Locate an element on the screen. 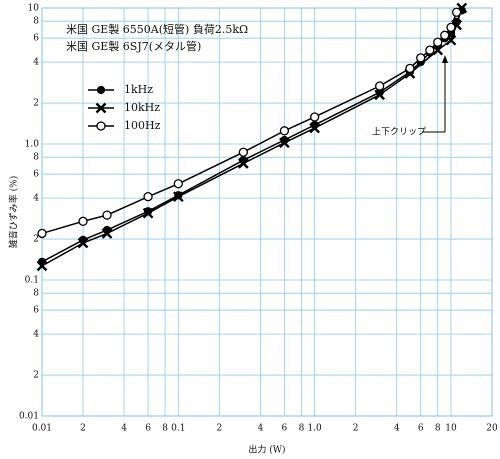  annotation-arrowhead is located at coordinates (445, 59).